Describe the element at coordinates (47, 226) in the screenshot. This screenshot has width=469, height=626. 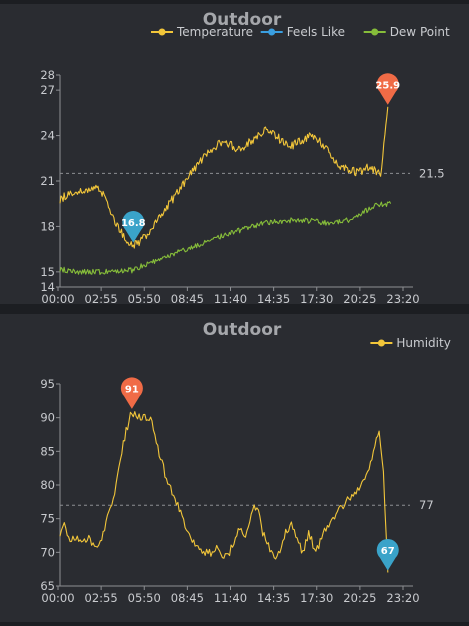
I see `y-tick-label: 18` at that location.